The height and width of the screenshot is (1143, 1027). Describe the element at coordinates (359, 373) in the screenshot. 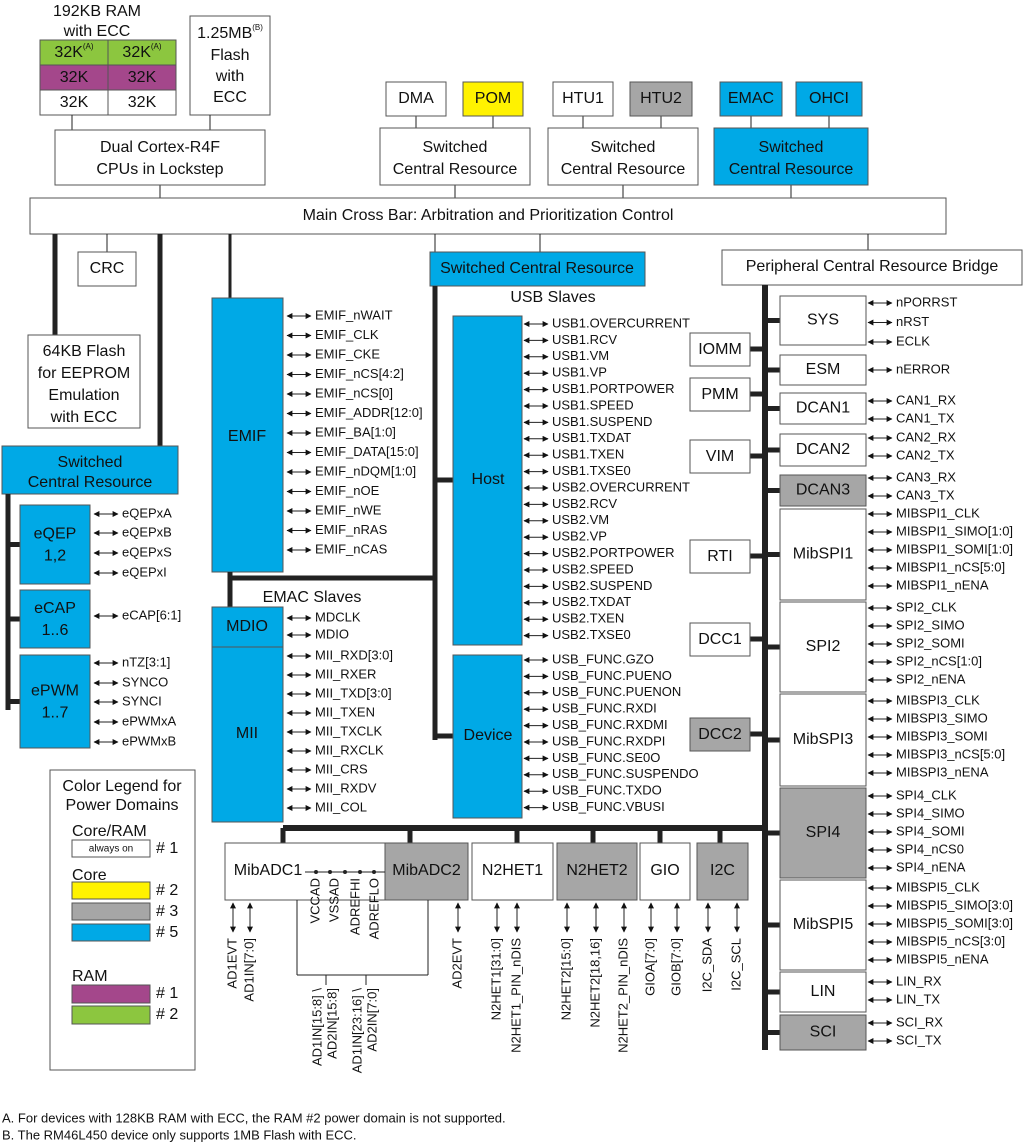

I see `signal-label: EMIF_nCS[4:2]` at that location.